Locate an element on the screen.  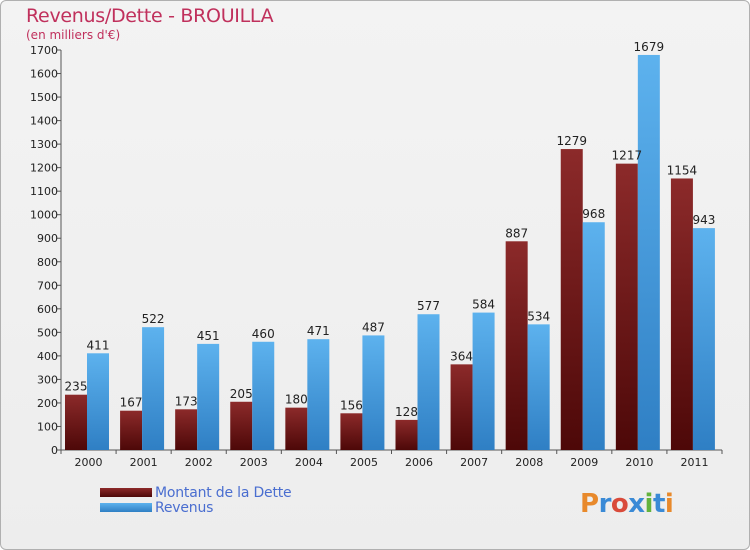
x-tick-label: 2004 is located at coordinates (309, 462).